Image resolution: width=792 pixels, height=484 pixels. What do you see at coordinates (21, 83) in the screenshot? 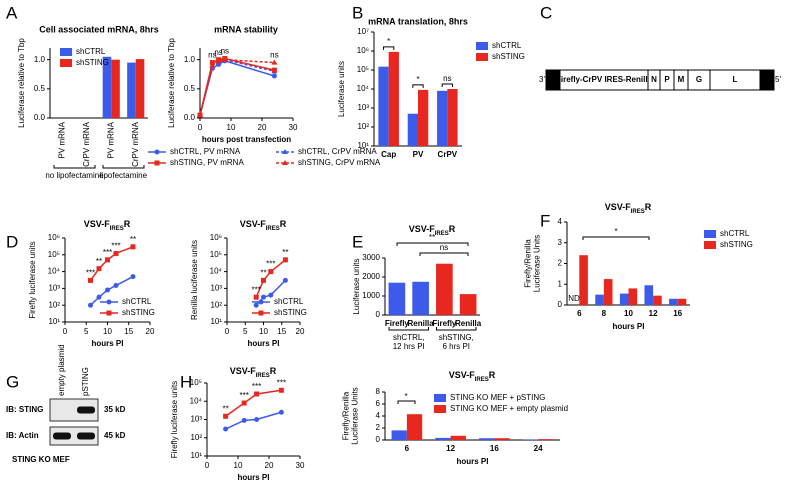
I see `y-axis-label: Luciferase relative to Tbp` at bounding box center [21, 83].